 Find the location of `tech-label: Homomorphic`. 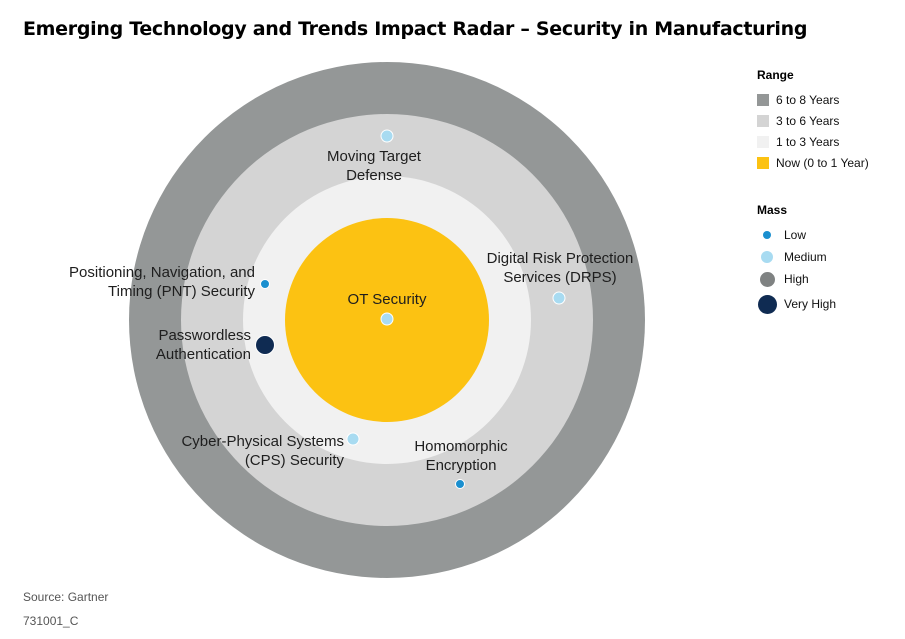

tech-label: Homomorphic is located at coordinates (461, 446).